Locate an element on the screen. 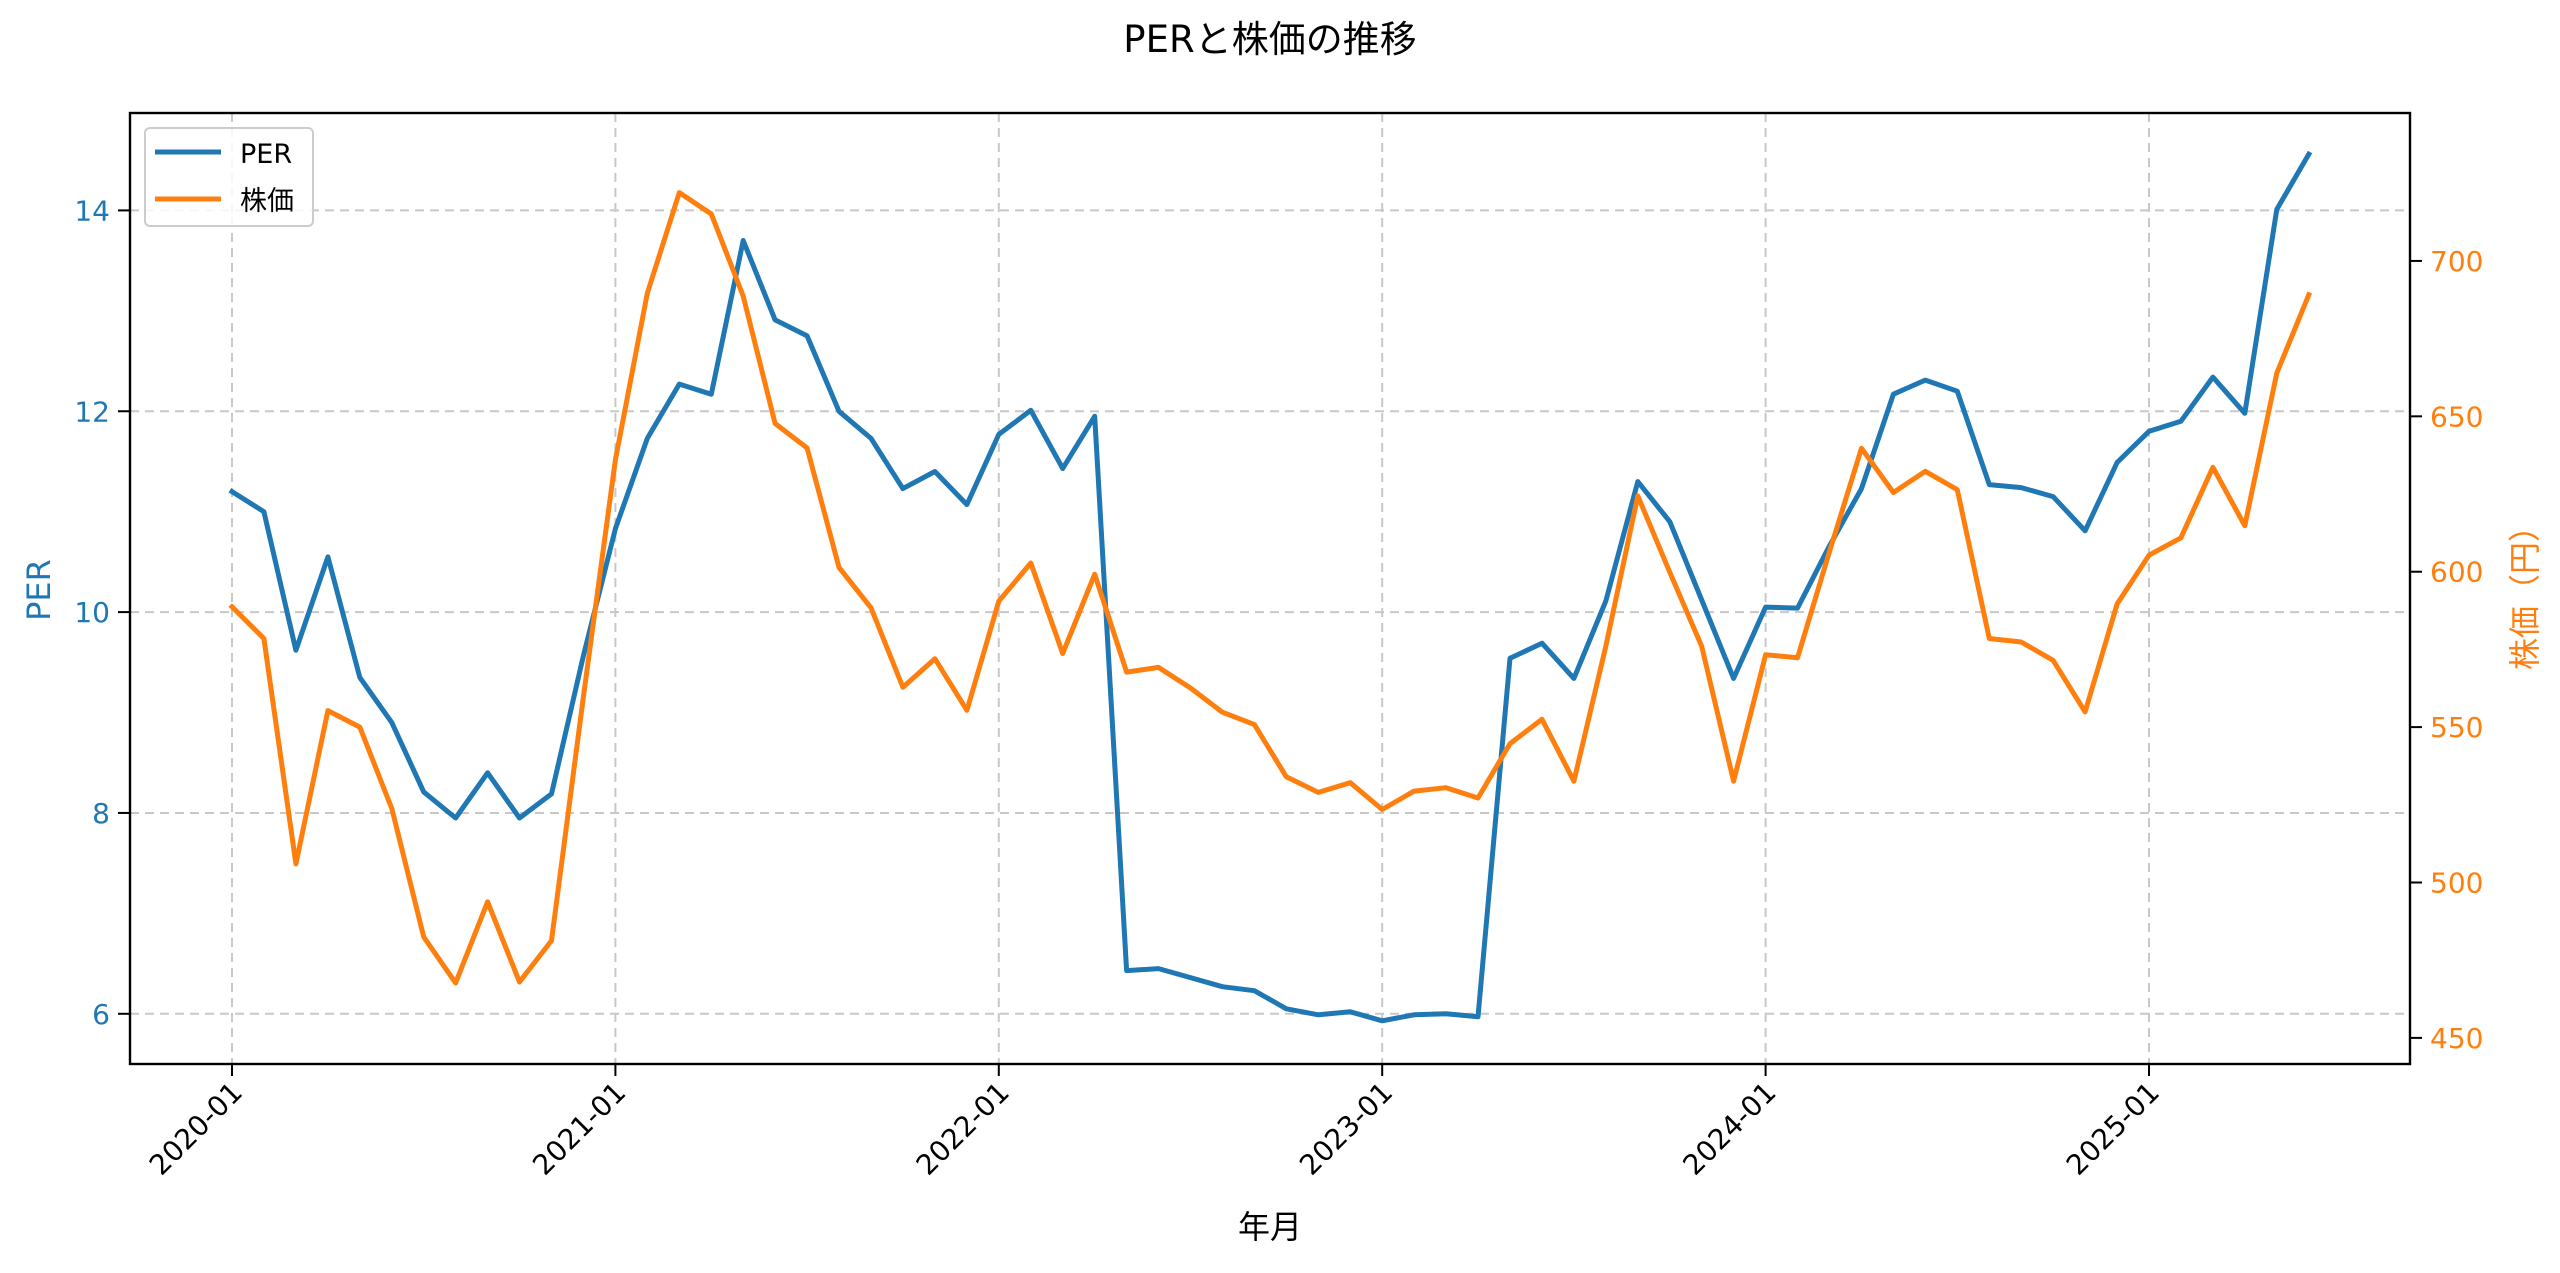 The width and height of the screenshot is (2560, 1273). y-right-tick-label: 450 is located at coordinates (2456, 1038).